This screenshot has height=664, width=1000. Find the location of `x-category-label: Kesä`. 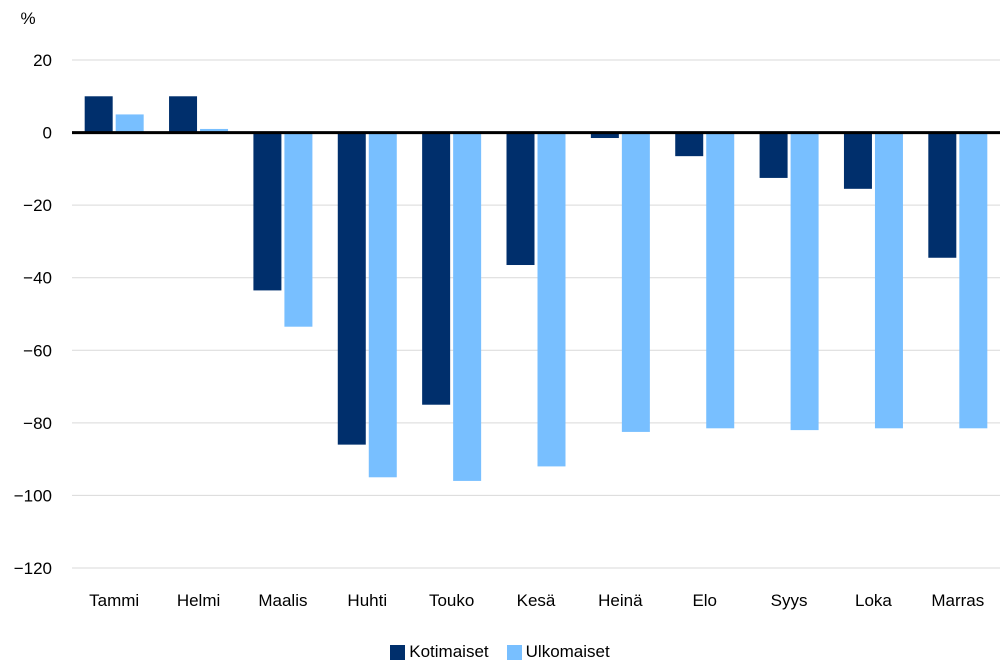

x-category-label: Kesä is located at coordinates (536, 600).